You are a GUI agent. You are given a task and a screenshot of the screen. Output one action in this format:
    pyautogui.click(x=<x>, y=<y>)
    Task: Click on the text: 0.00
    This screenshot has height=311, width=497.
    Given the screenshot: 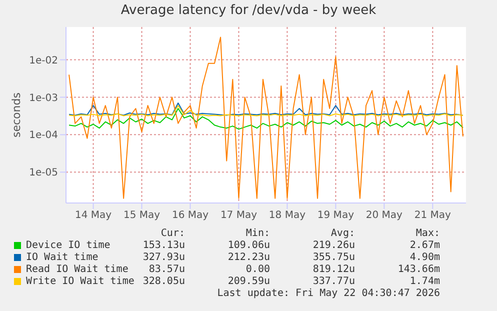 What is the action you would take?
    pyautogui.click(x=257, y=269)
    